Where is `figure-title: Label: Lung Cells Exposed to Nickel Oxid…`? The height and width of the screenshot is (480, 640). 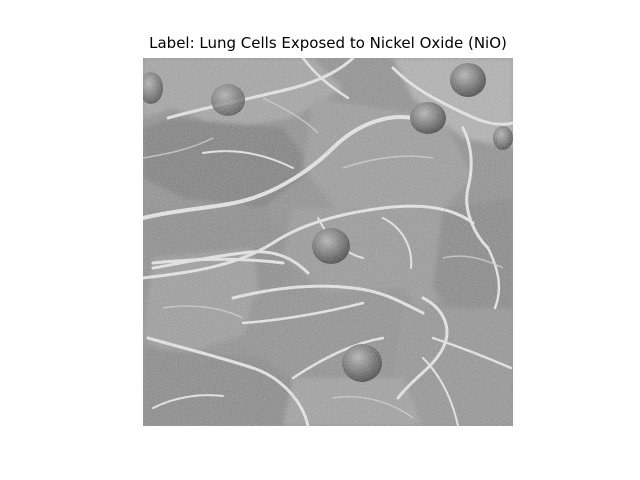
figure-title: Label: Lung Cells Exposed to Nickel Oxid… is located at coordinates (328, 43).